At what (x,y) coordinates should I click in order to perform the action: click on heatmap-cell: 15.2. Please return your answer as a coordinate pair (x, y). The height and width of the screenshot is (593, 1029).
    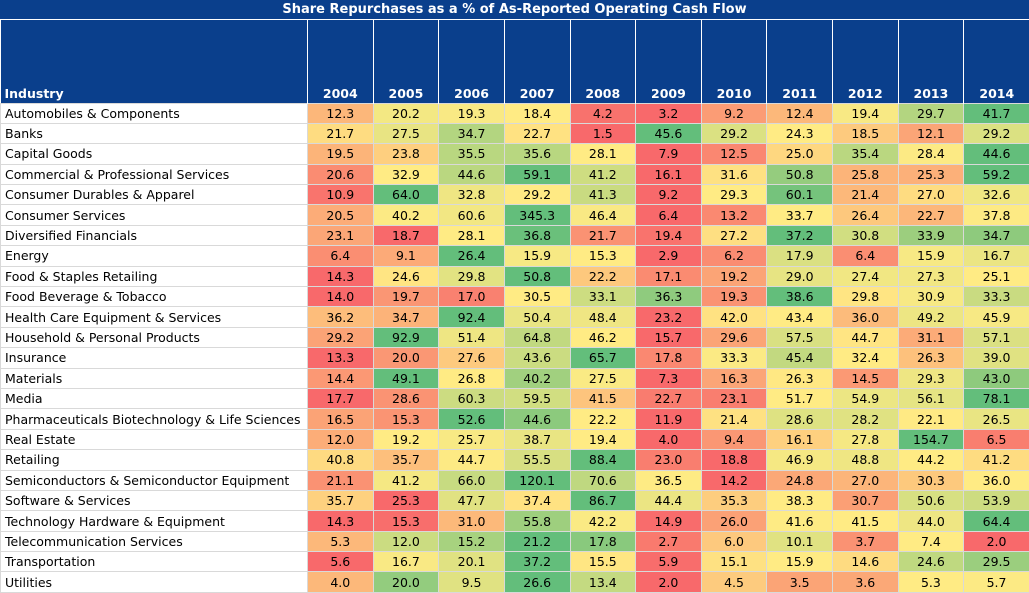
    Looking at the image, I should click on (471, 541).